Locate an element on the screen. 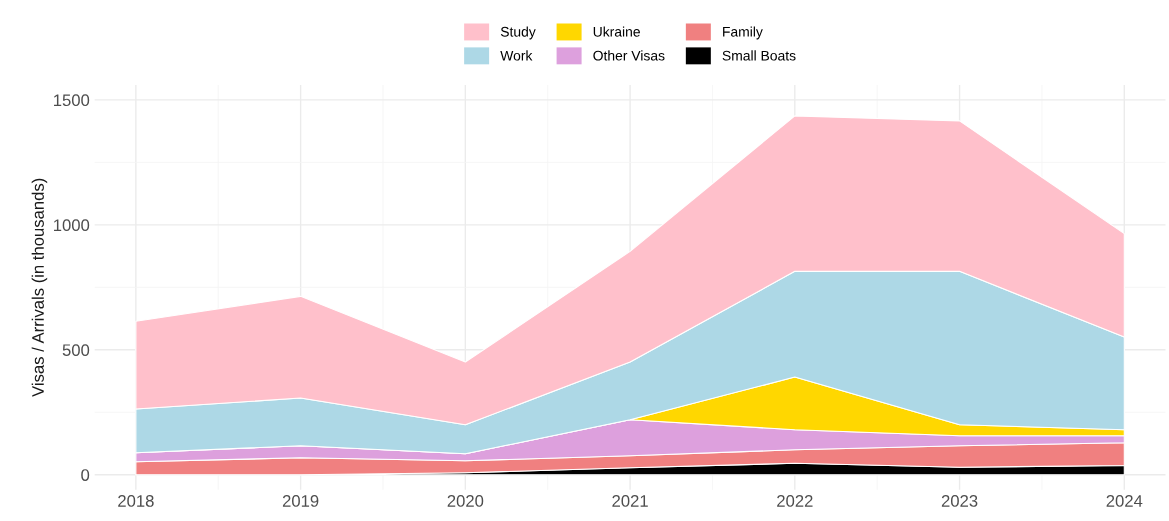 Image resolution: width=1169 pixels, height=521 pixels. legend-label: Small Boats is located at coordinates (759, 55).